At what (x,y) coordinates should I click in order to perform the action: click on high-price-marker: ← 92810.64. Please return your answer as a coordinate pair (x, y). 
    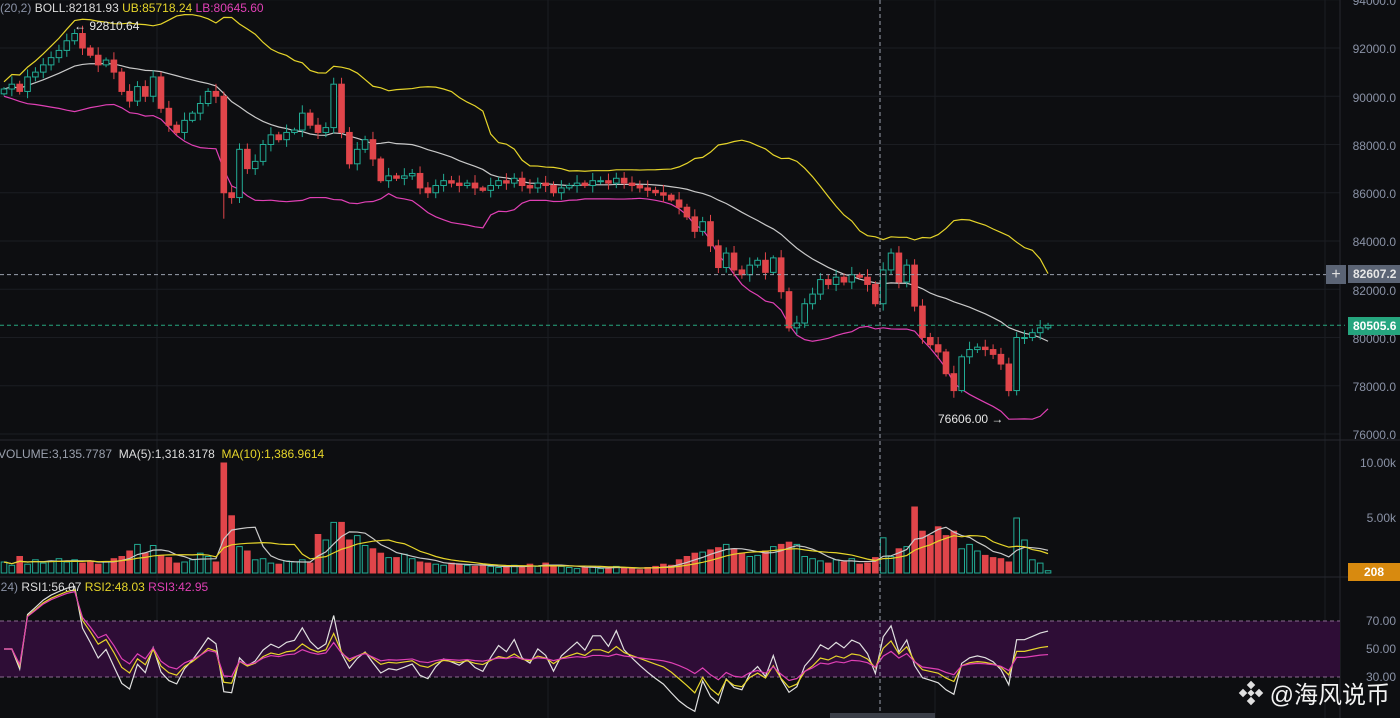
    Looking at the image, I should click on (107, 26).